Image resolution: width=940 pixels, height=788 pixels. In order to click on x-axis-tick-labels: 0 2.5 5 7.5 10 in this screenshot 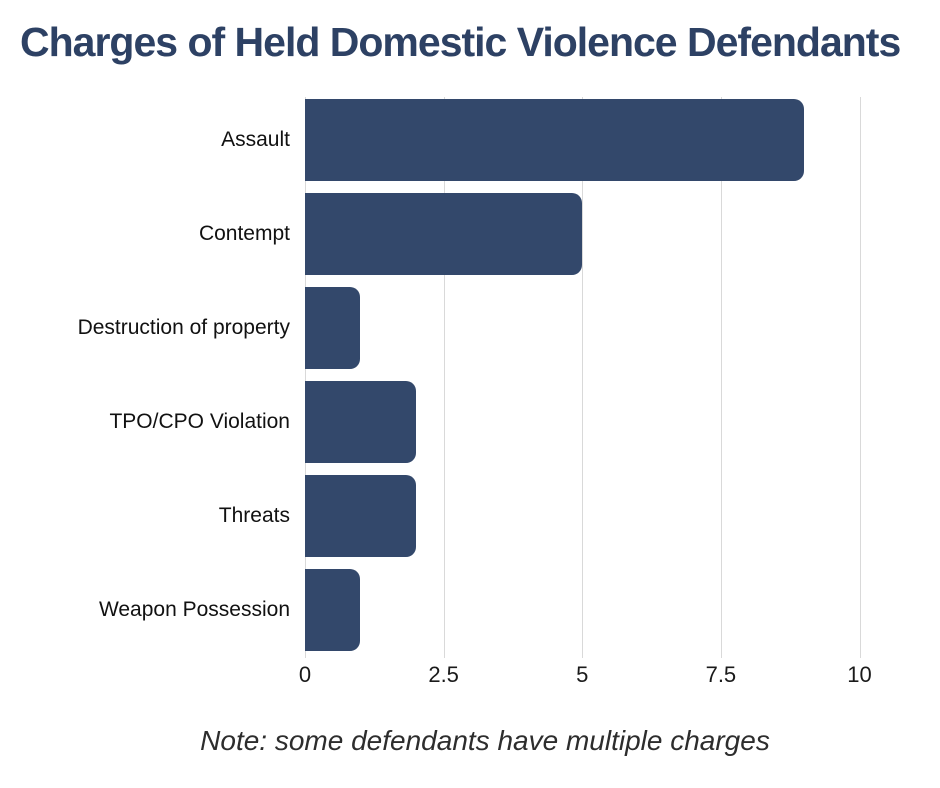, I will do `click(585, 675)`.